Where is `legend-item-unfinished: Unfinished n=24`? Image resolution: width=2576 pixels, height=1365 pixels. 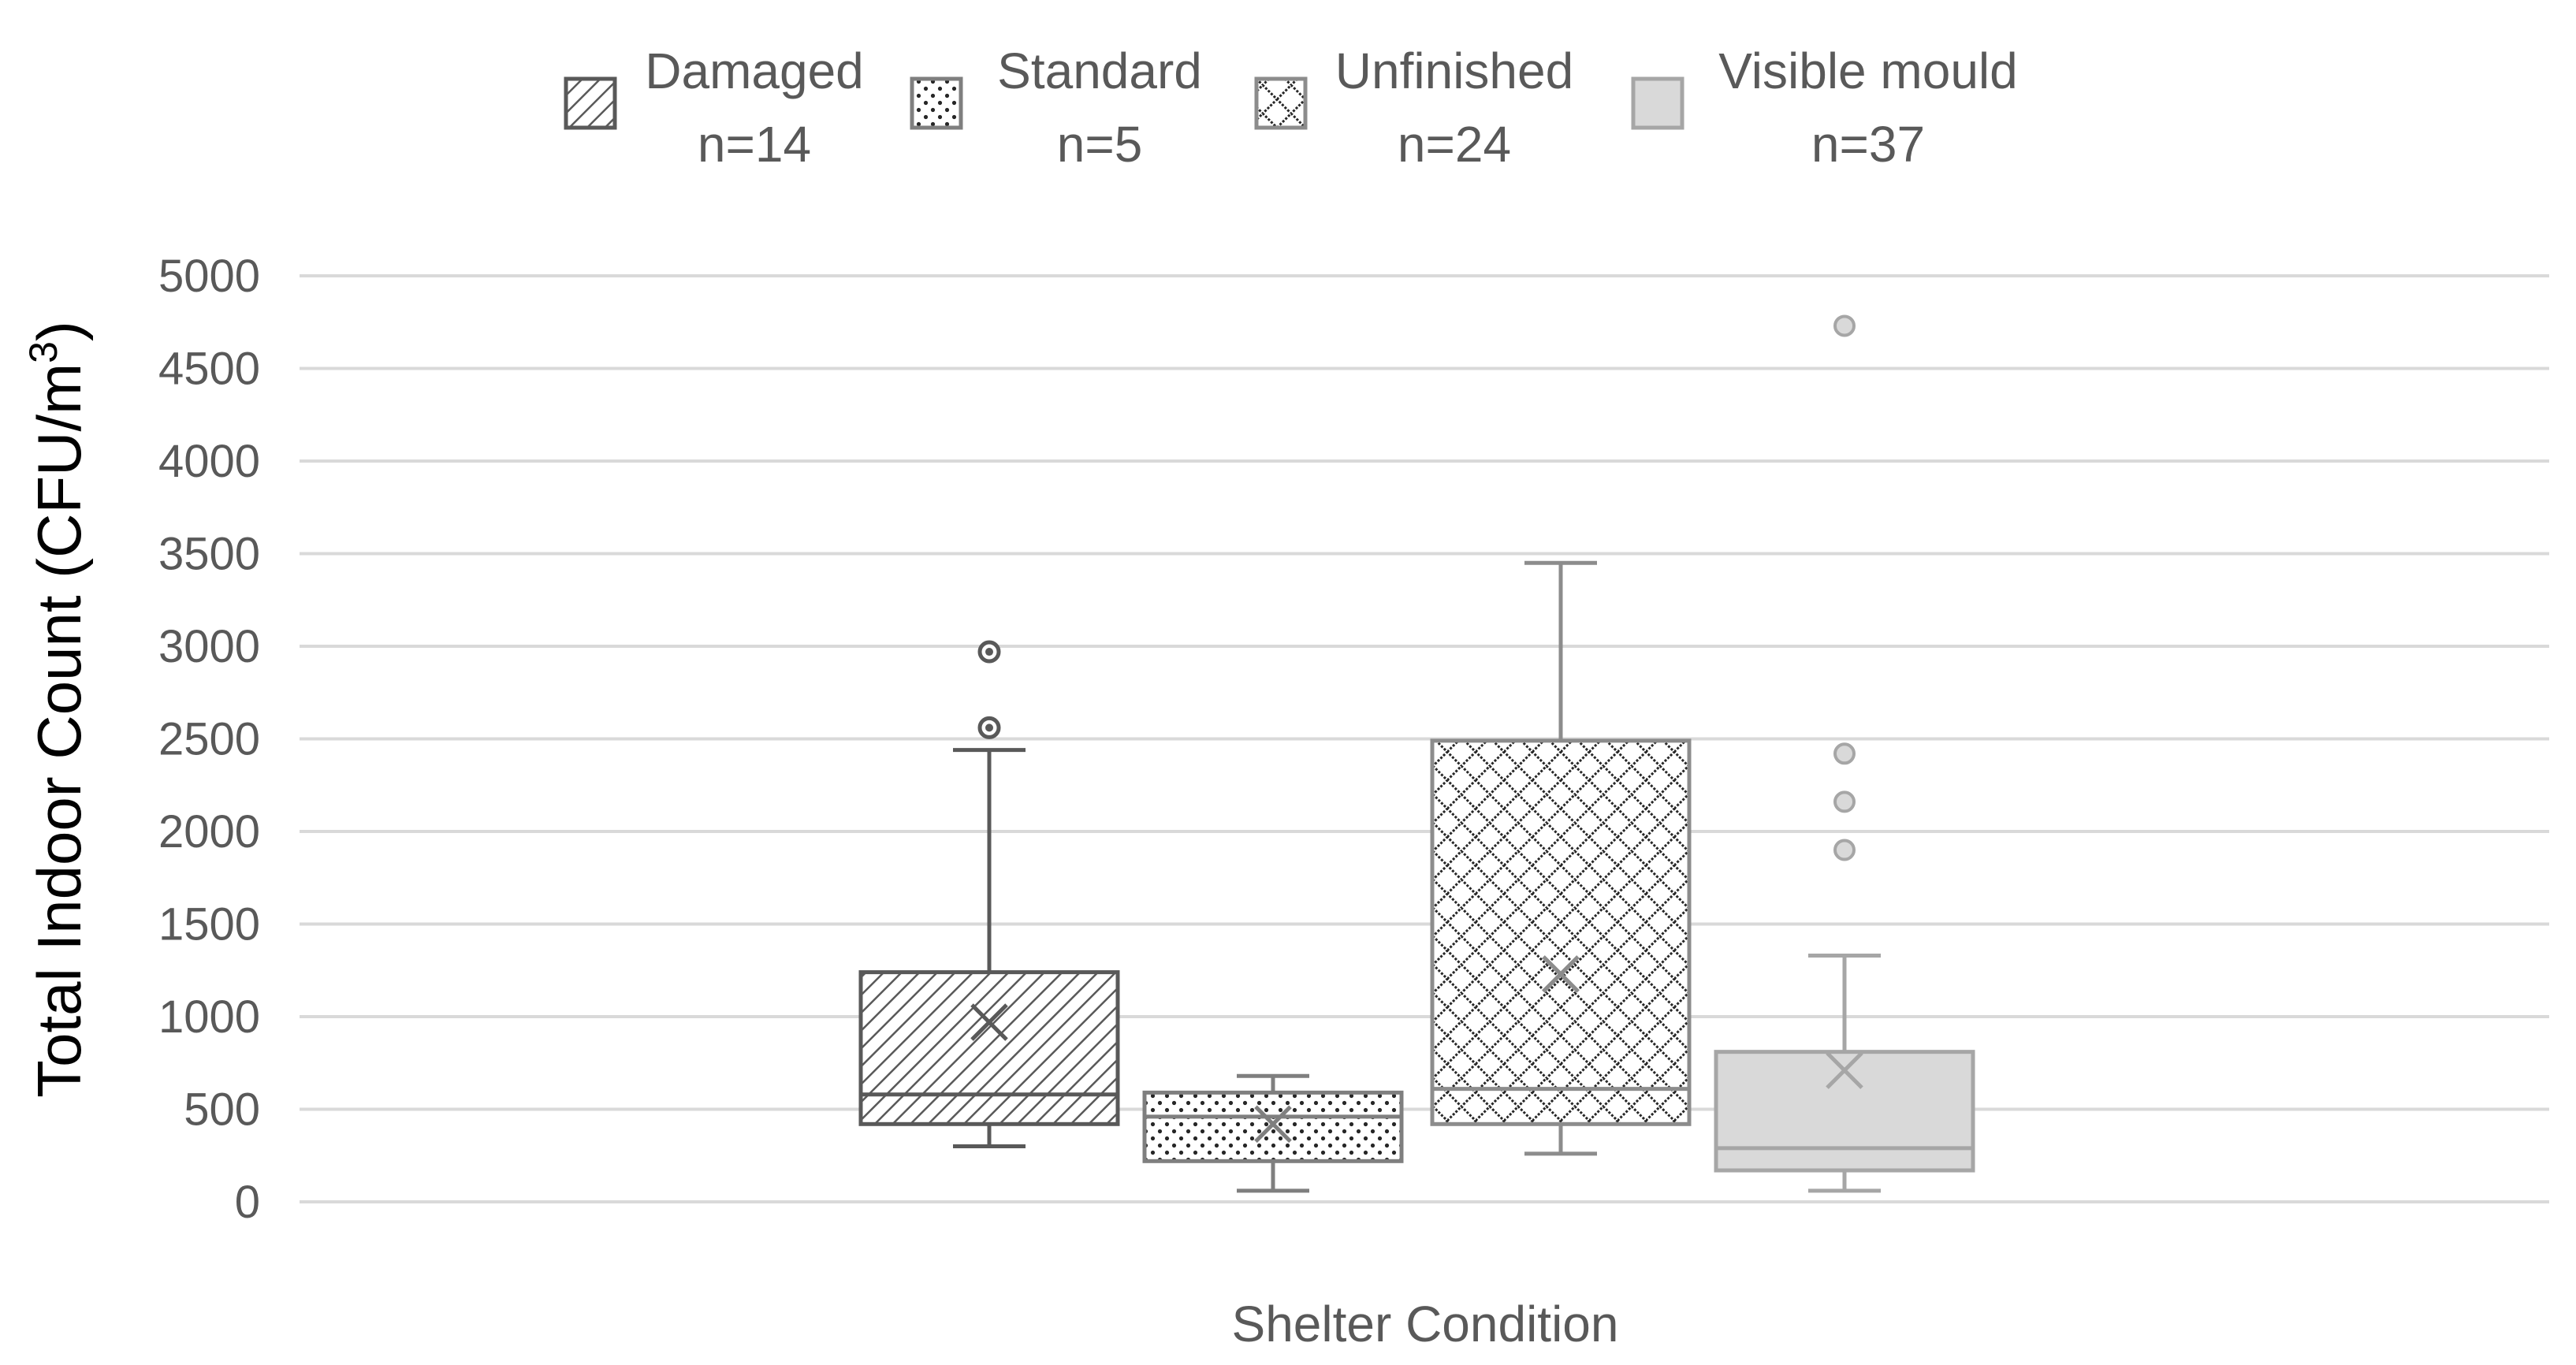 legend-item-unfinished: Unfinished n=24 is located at coordinates (1413, 108).